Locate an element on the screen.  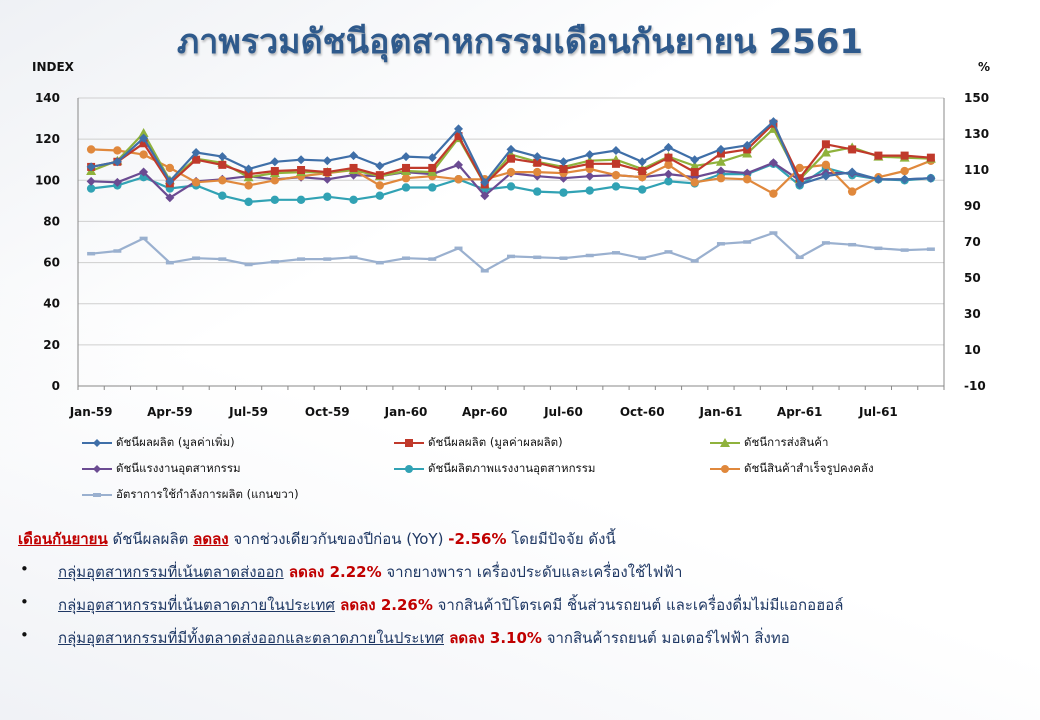
left-axis-tick-label: 20 is located at coordinates (51, 345).